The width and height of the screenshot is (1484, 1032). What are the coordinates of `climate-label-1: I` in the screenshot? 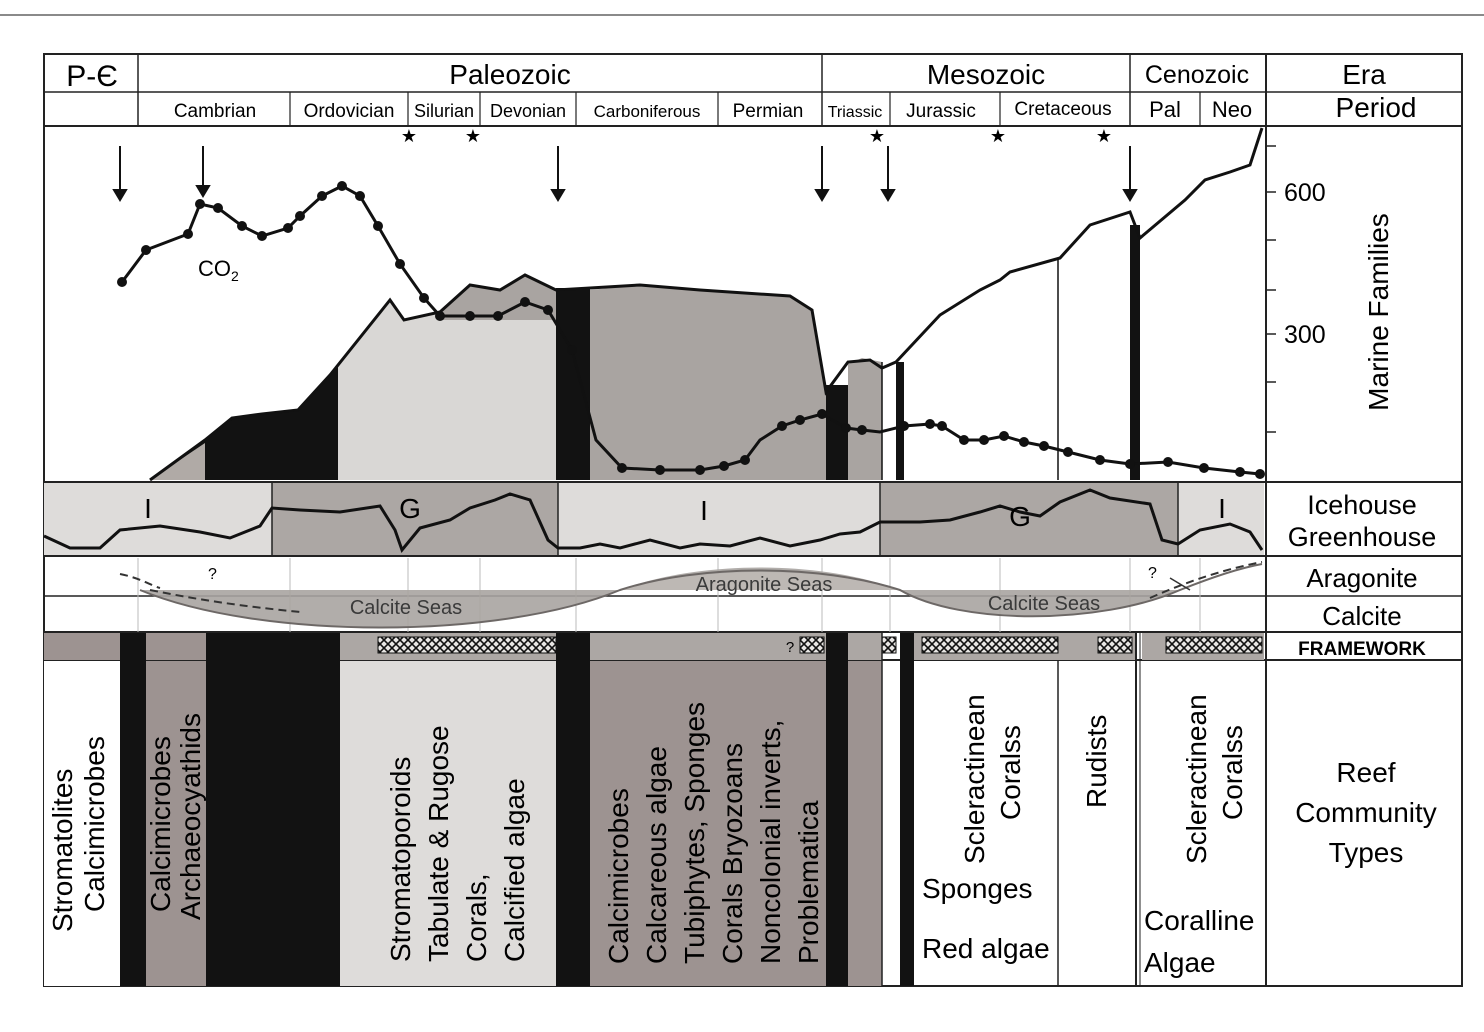 It's located at (148, 508).